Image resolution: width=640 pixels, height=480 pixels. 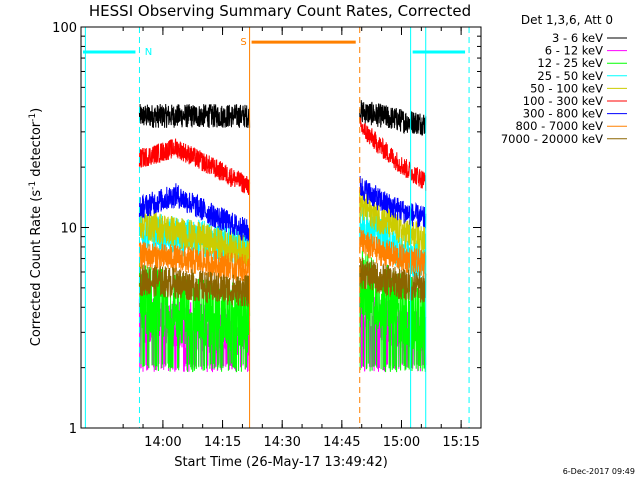 I want to click on x-tick-label: 14:00, so click(x=162, y=442).